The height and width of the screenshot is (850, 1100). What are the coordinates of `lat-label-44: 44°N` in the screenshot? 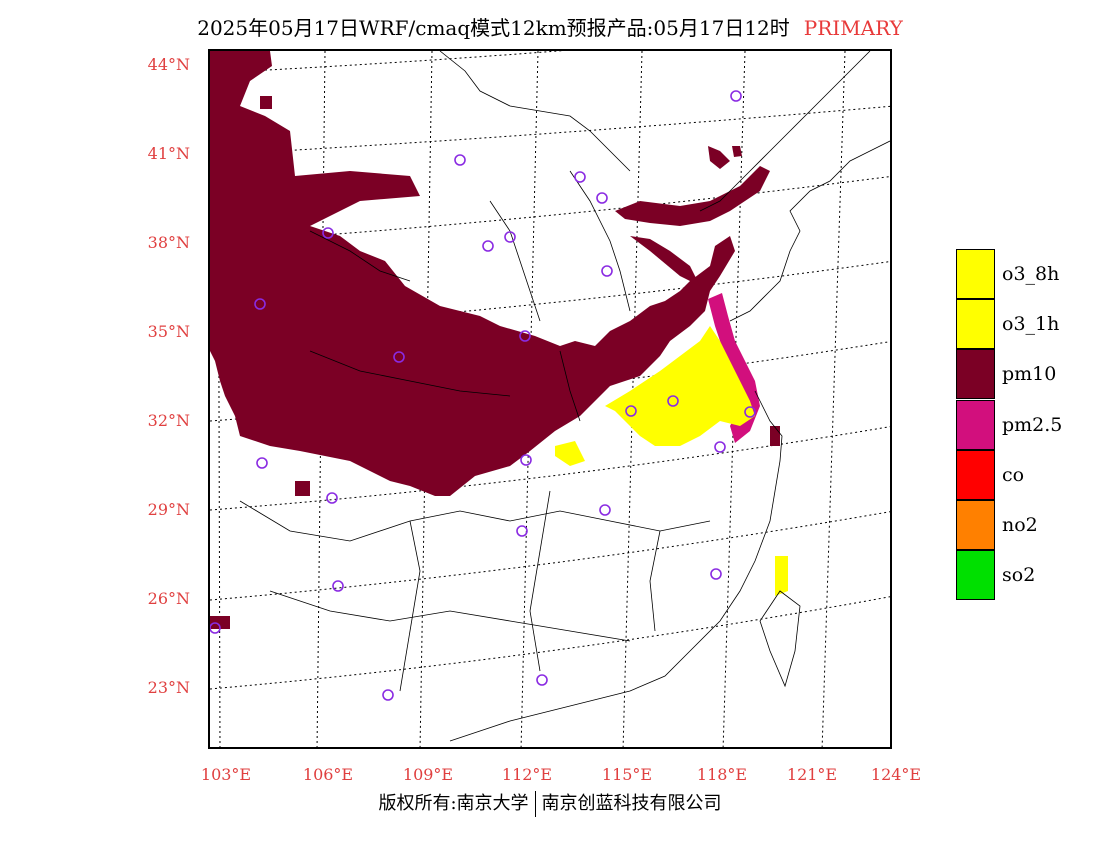 It's located at (168, 64).